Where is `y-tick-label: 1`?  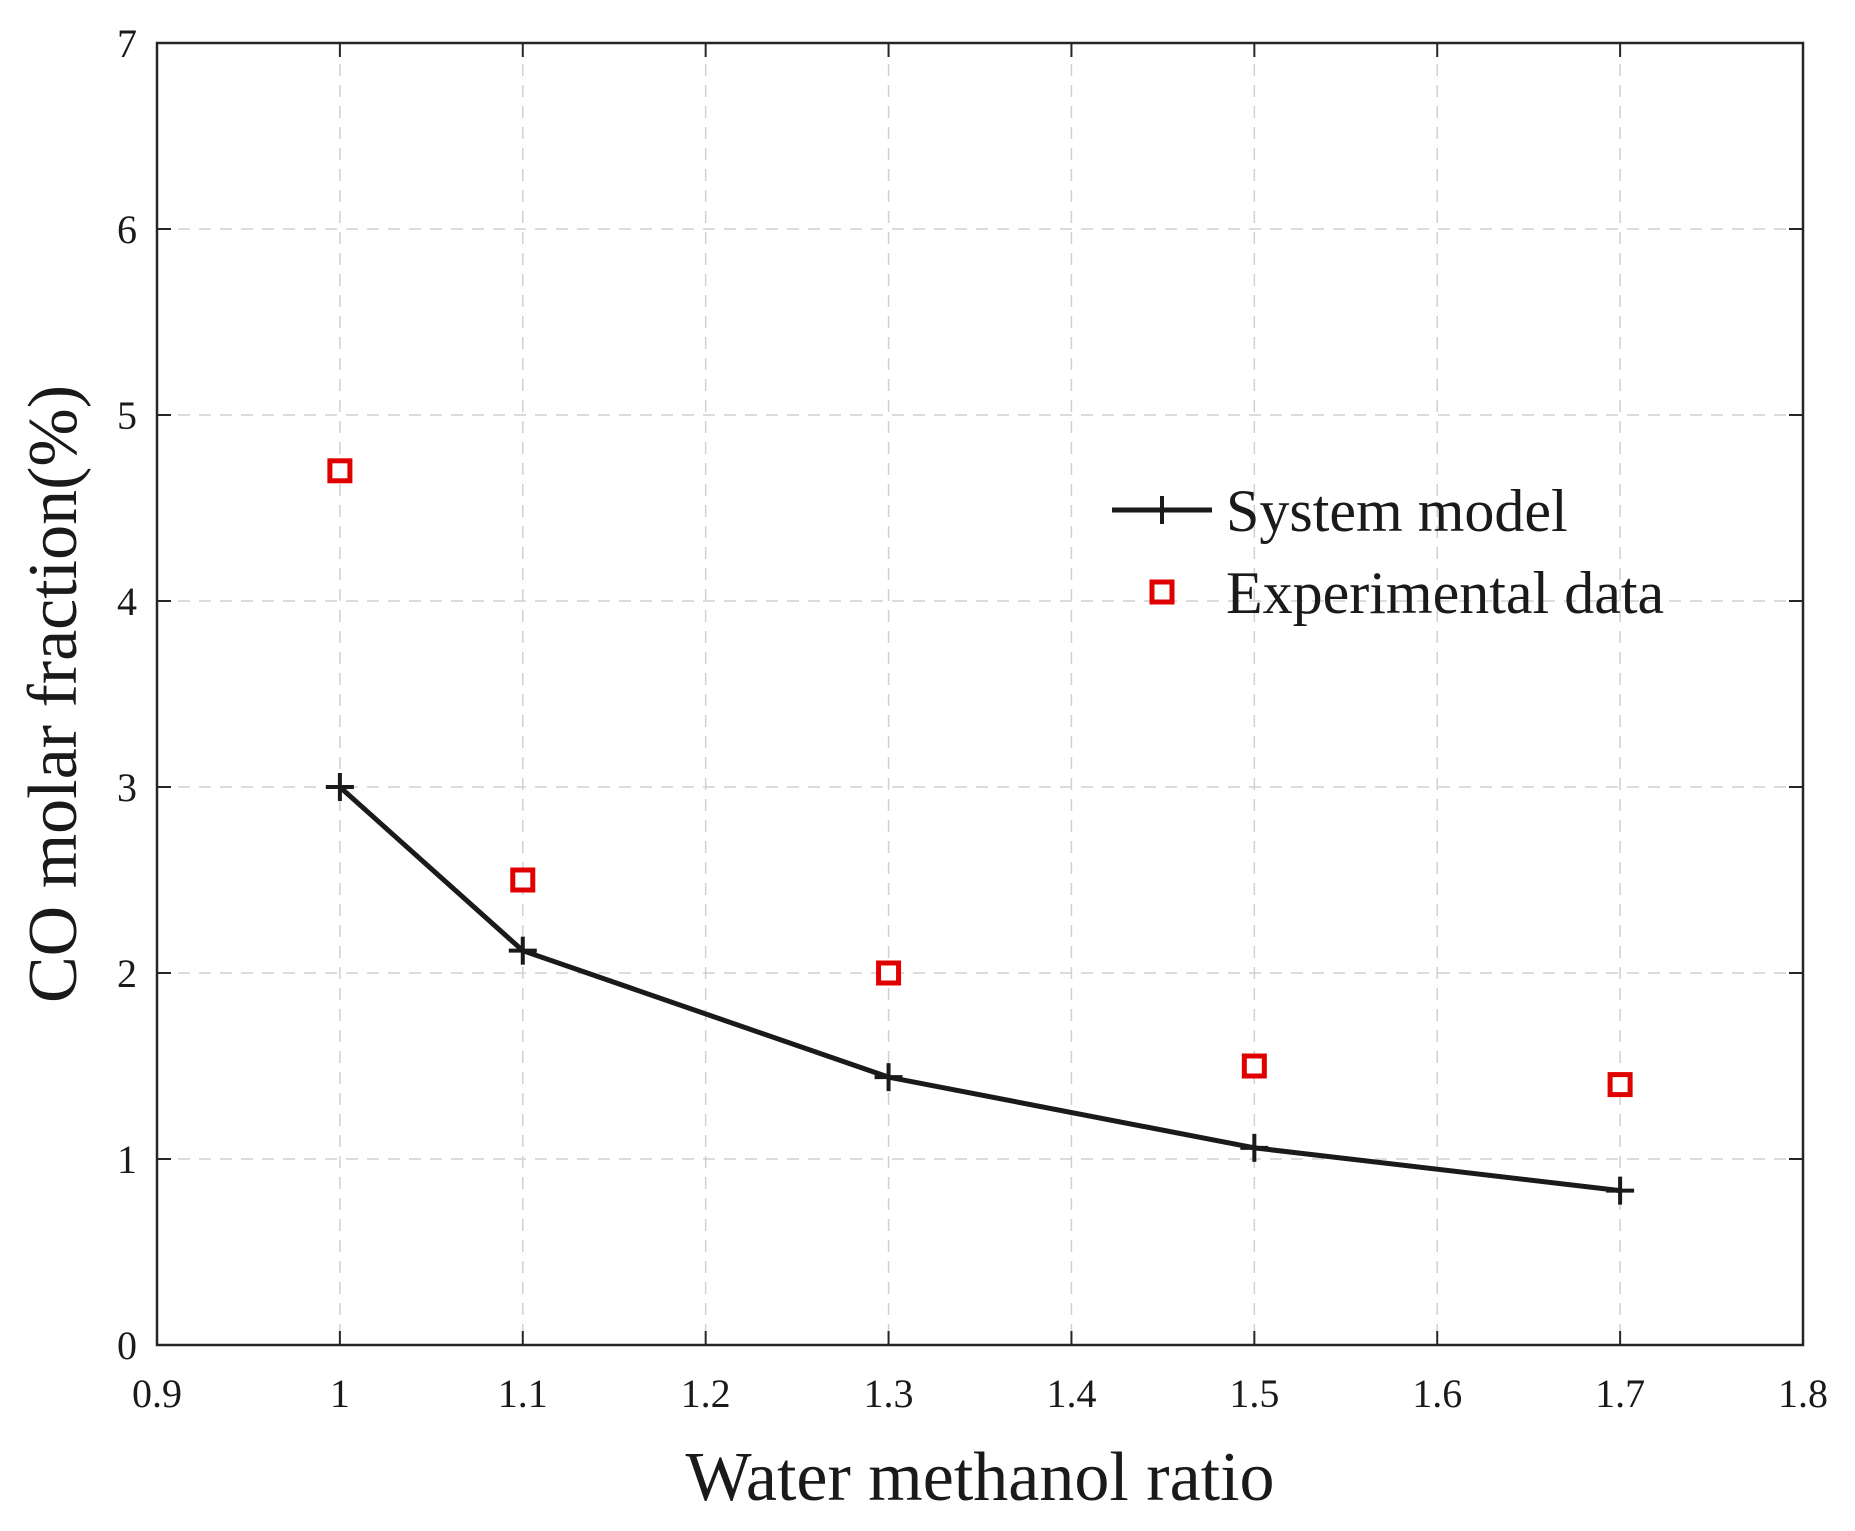
y-tick-label: 1 is located at coordinates (127, 1159).